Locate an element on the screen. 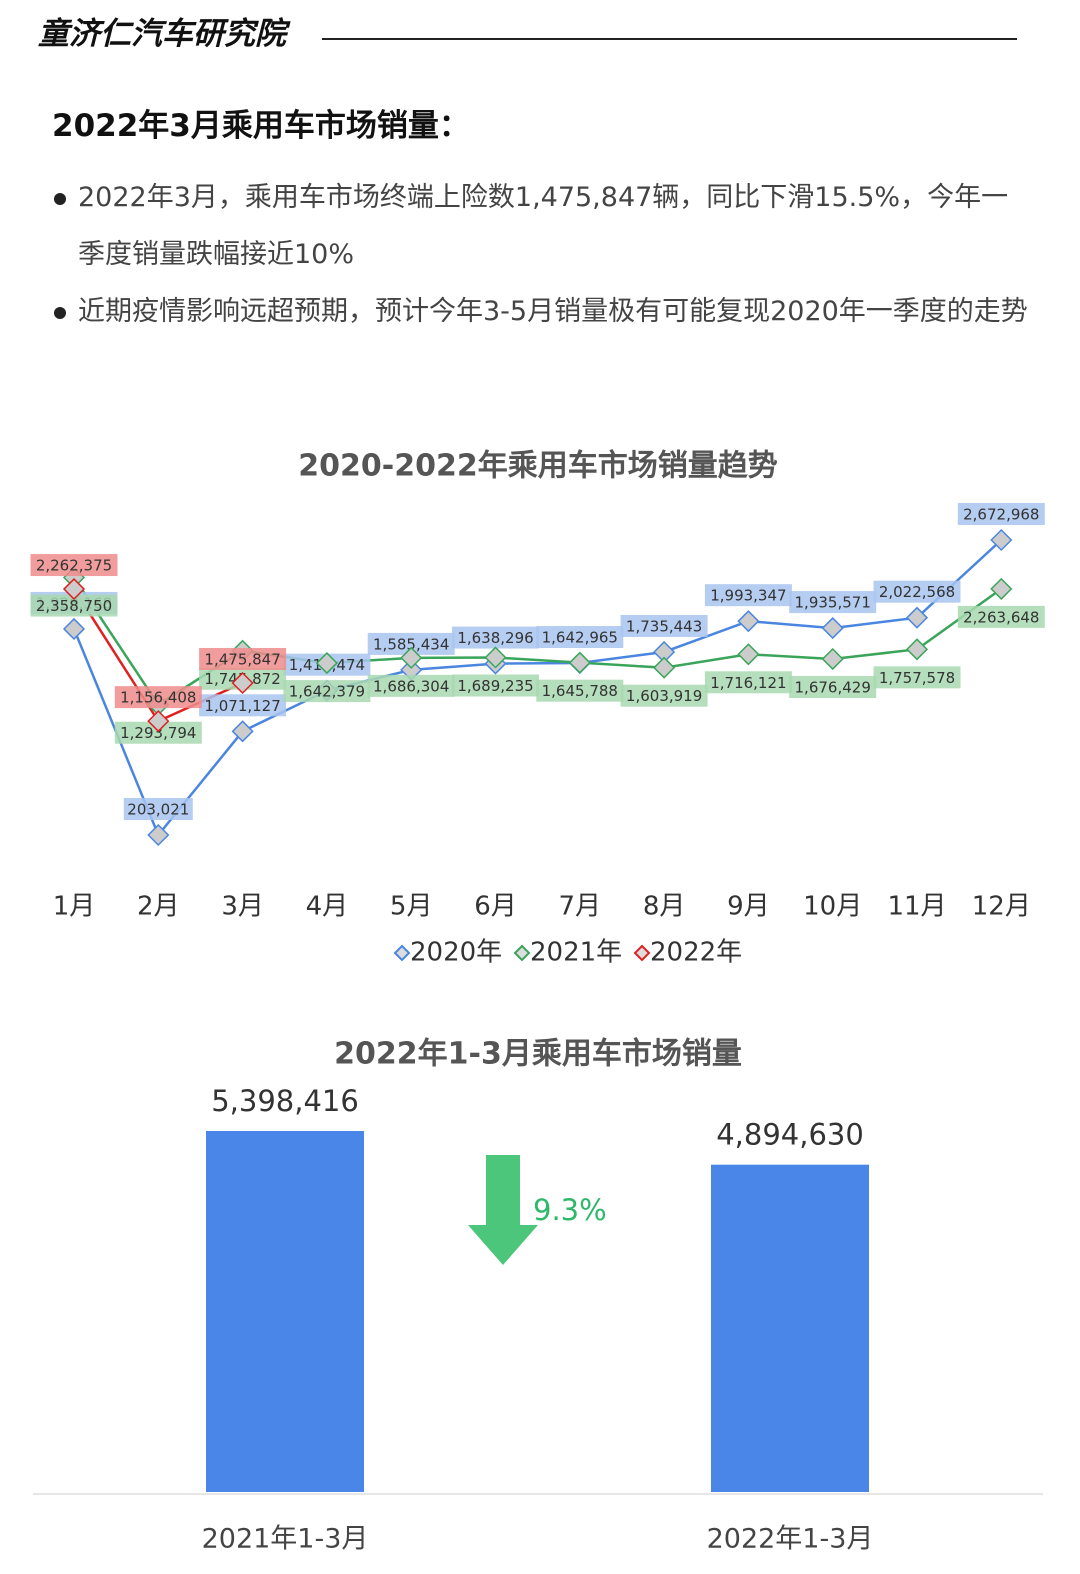 The width and height of the screenshot is (1080, 1574). x-tick-label: 9月 is located at coordinates (748, 907).